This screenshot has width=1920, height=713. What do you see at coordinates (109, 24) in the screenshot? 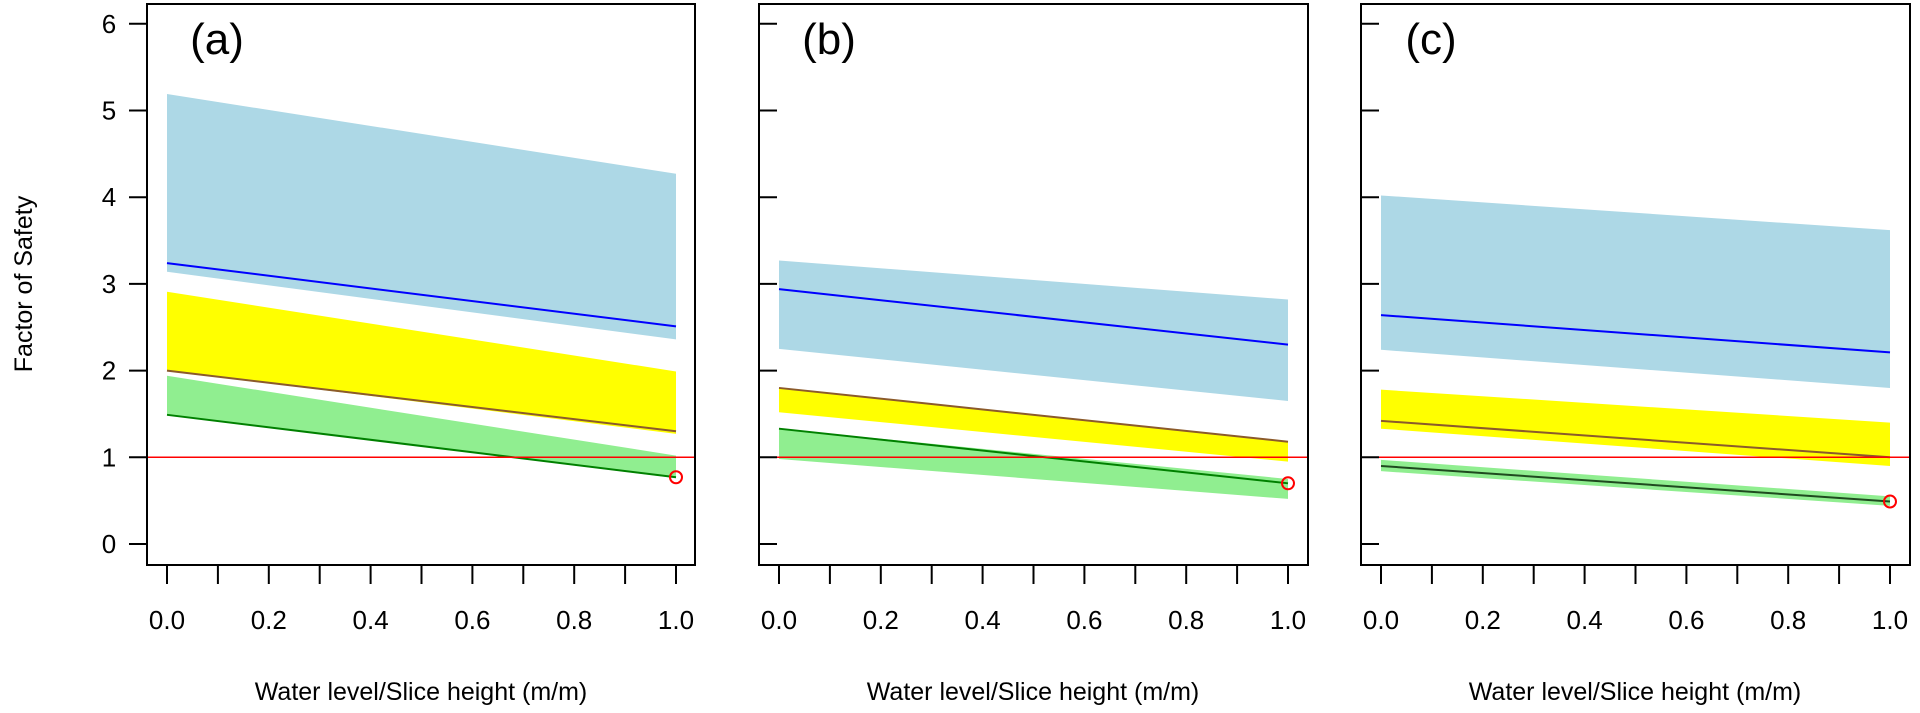
I see `y-tick-label: 6` at bounding box center [109, 24].